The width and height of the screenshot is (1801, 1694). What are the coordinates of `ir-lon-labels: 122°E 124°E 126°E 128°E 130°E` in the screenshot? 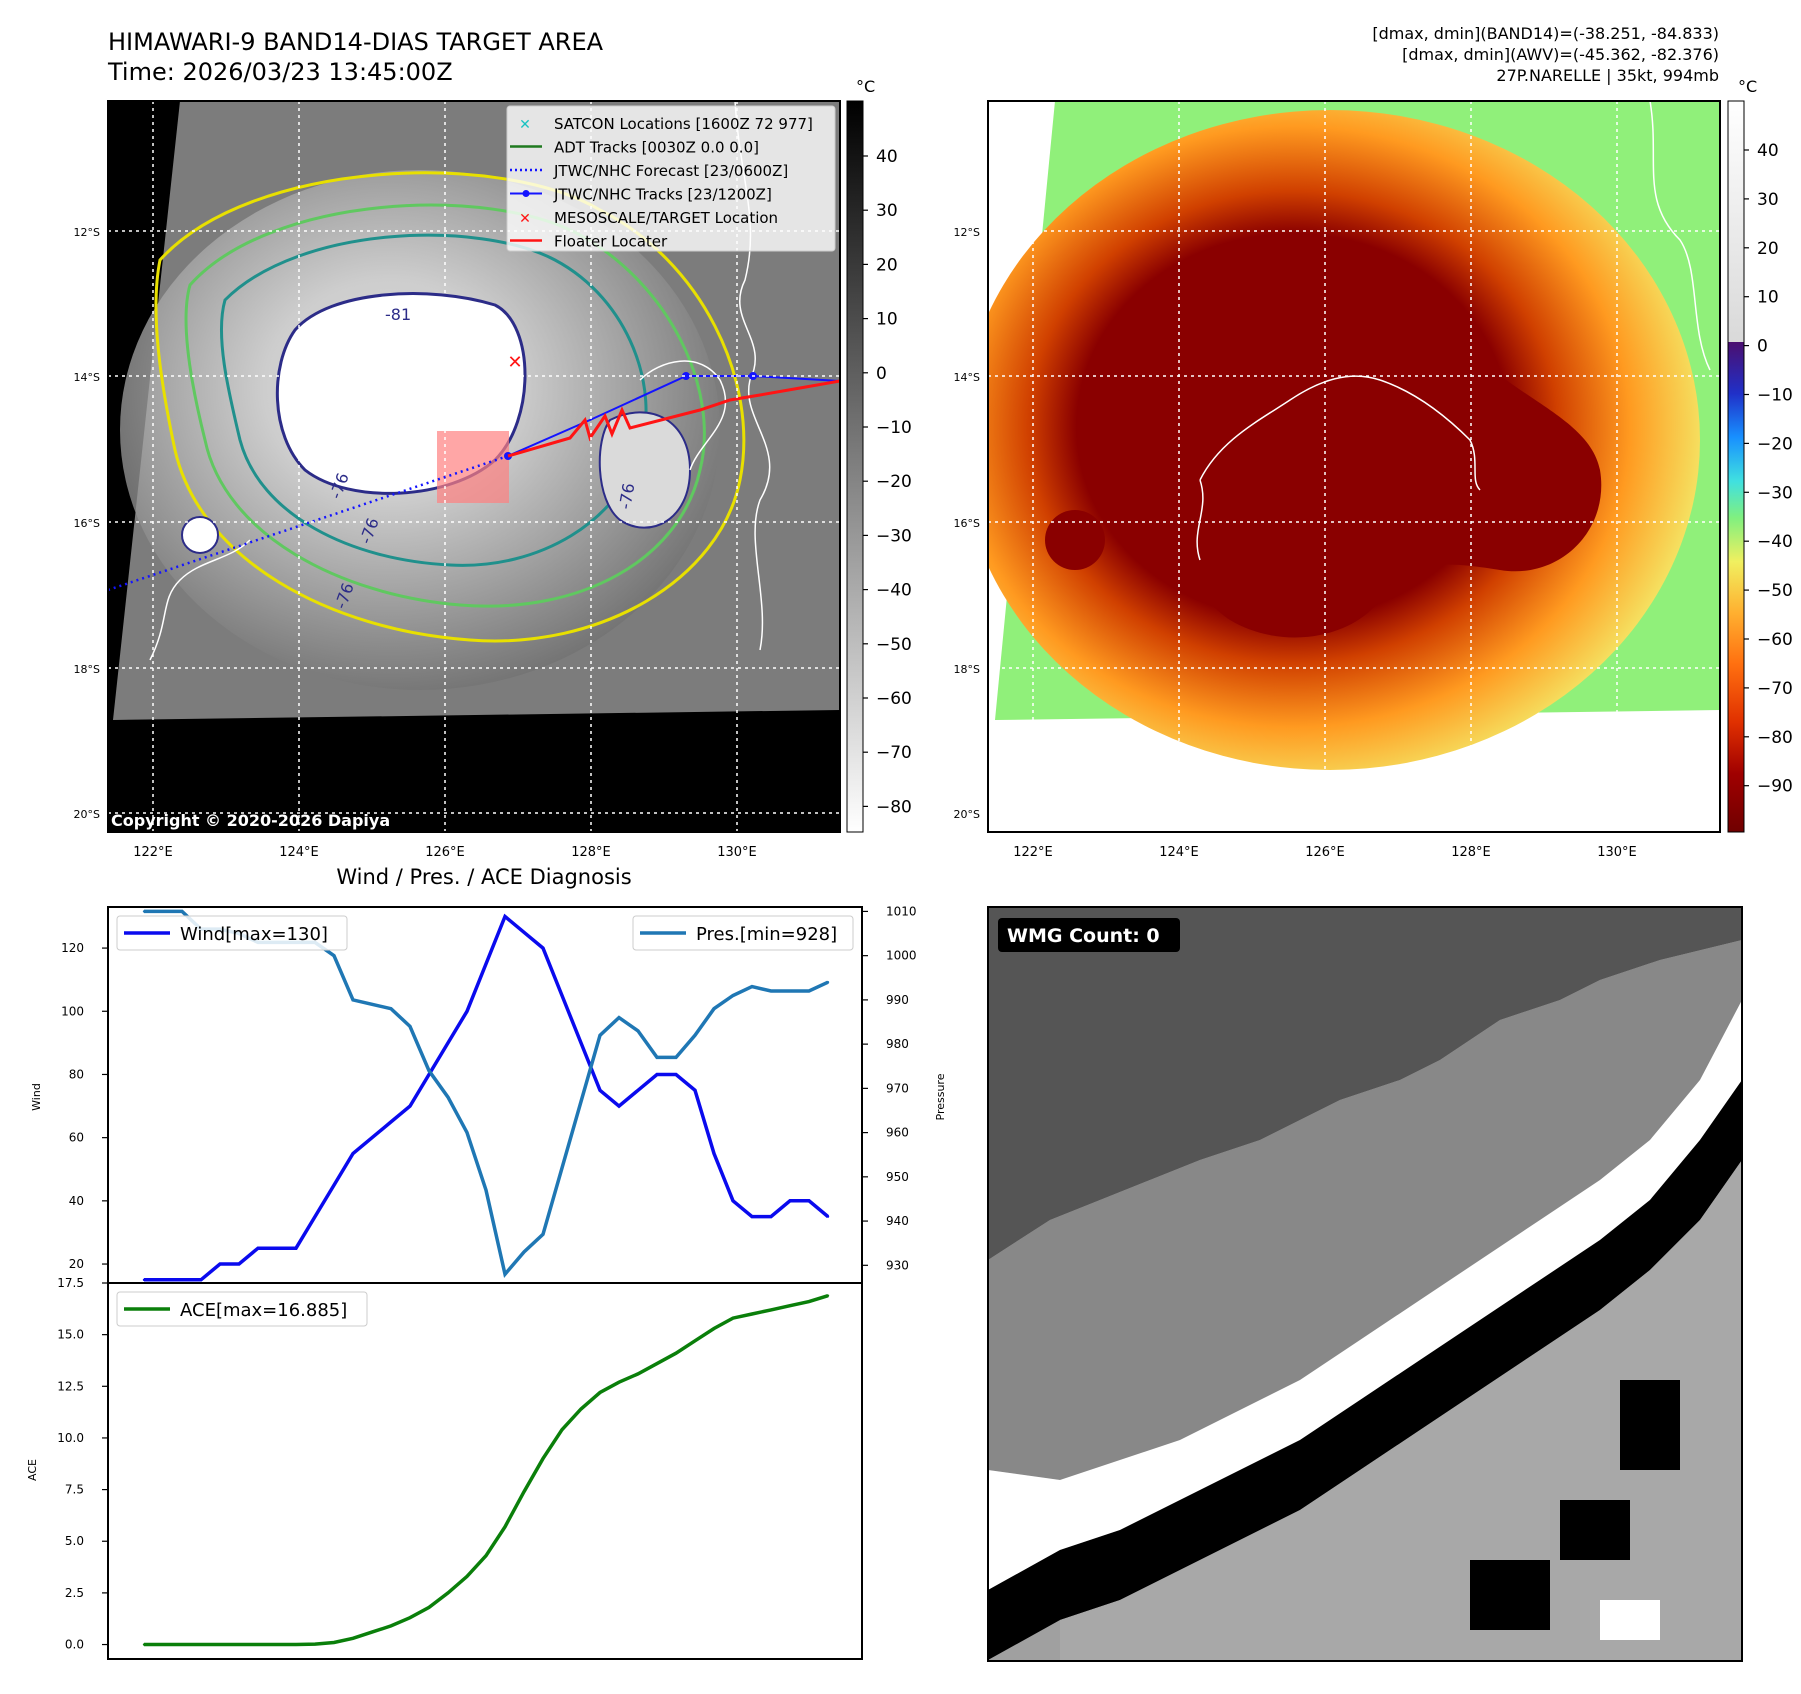 It's located at (445, 852).